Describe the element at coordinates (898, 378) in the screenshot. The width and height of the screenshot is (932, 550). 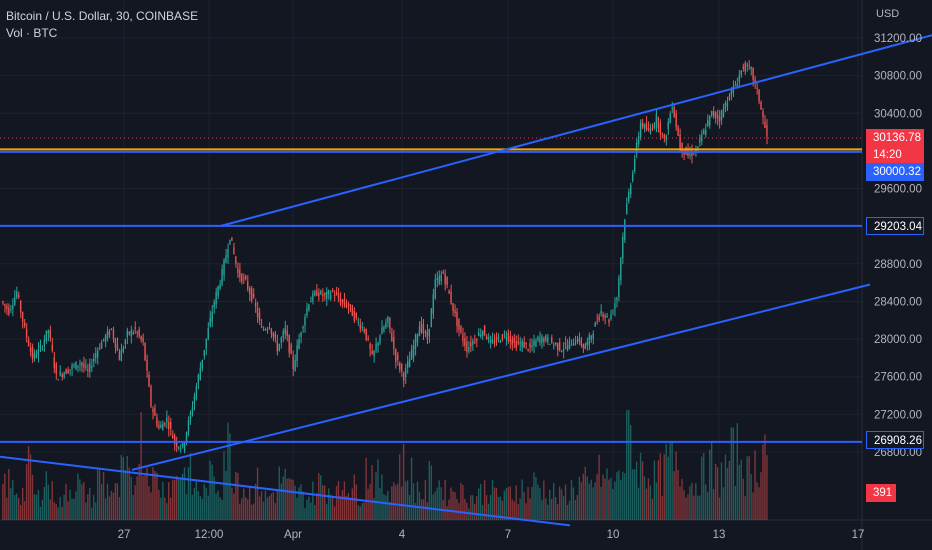
I see `price-tick-label: 27600.00` at that location.